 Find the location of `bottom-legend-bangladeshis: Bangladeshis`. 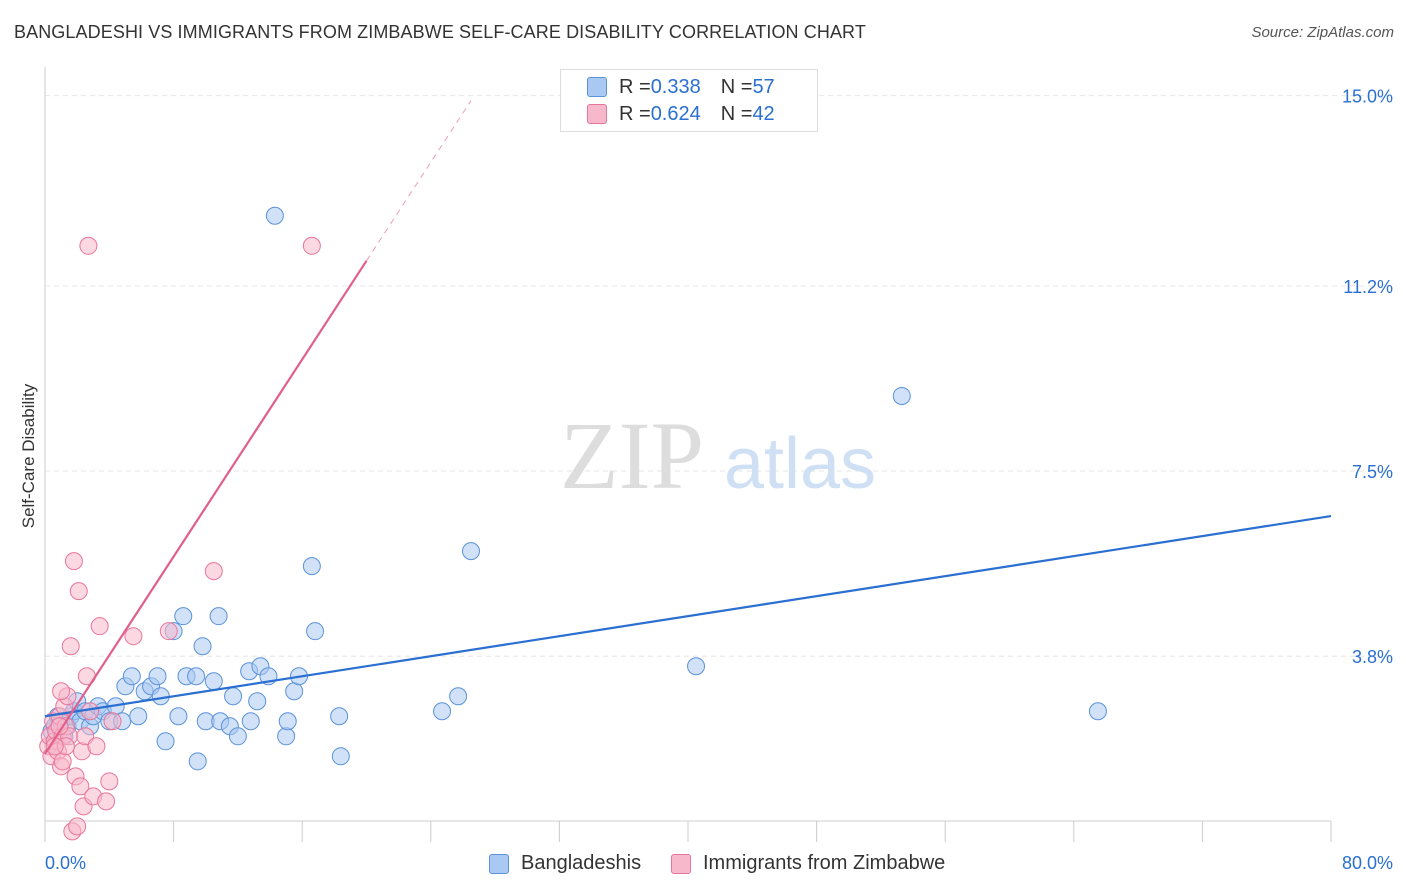

bottom-legend-bangladeshis: Bangladeshis is located at coordinates (565, 863).